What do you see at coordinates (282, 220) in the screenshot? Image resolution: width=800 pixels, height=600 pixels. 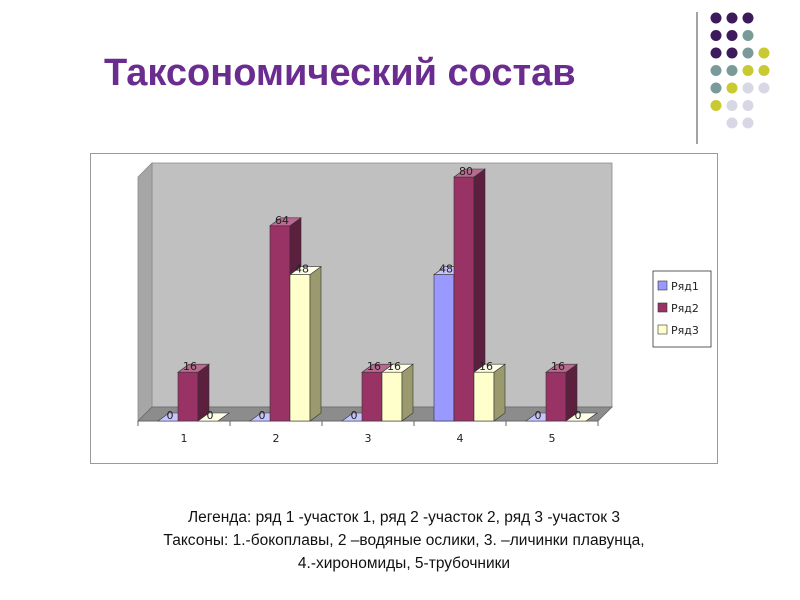 I see `data-label: 64` at bounding box center [282, 220].